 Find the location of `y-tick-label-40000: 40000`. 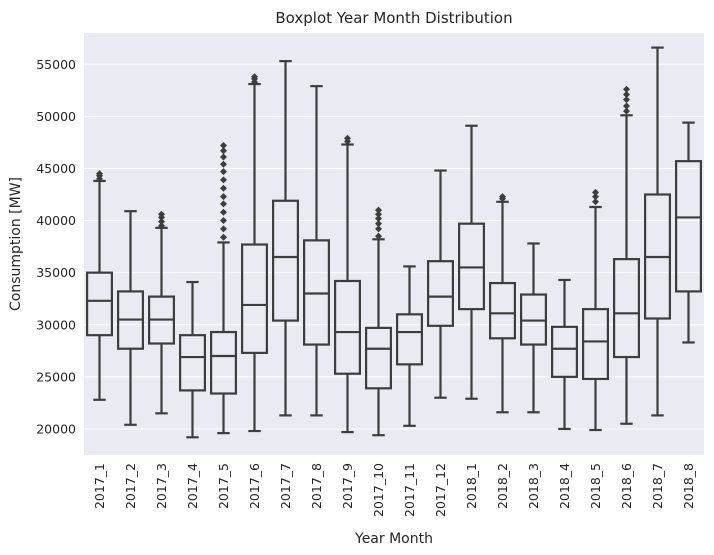

y-tick-label-40000: 40000 is located at coordinates (56, 220).